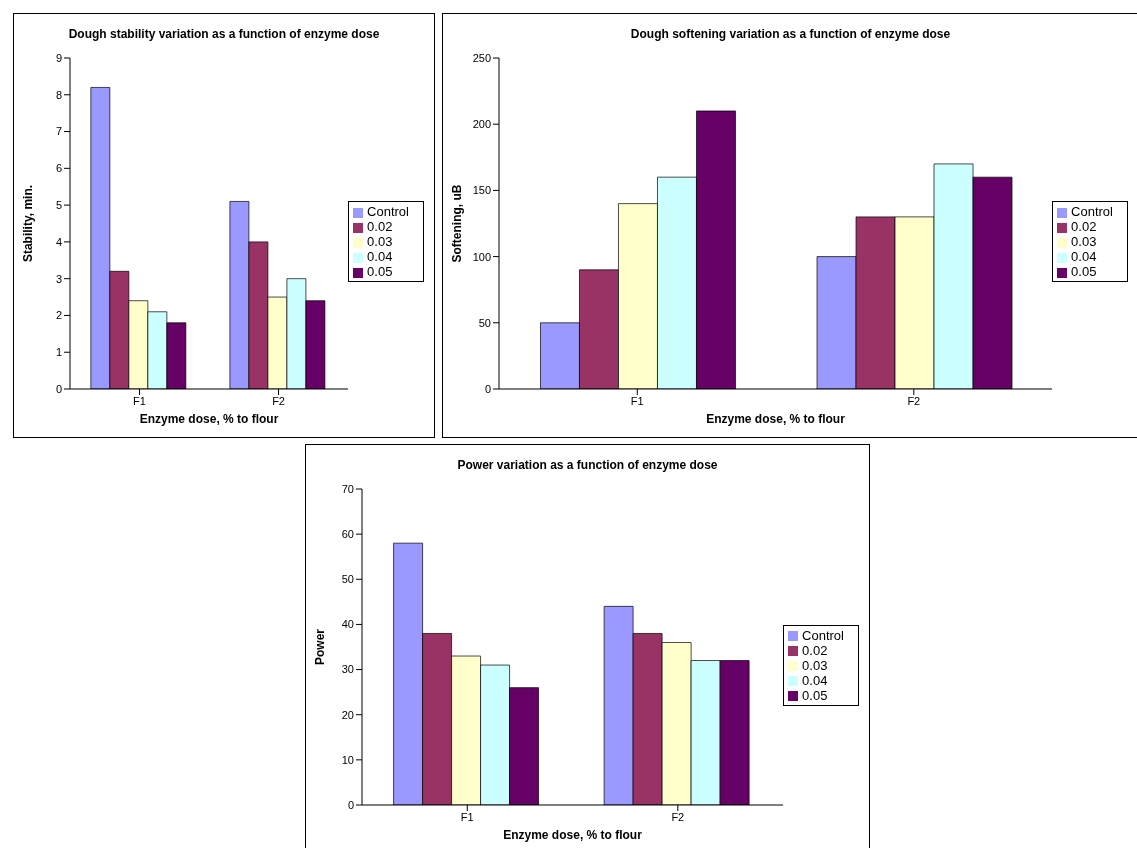  Describe the element at coordinates (481, 57) in the screenshot. I see `y-tick-label: 250` at that location.